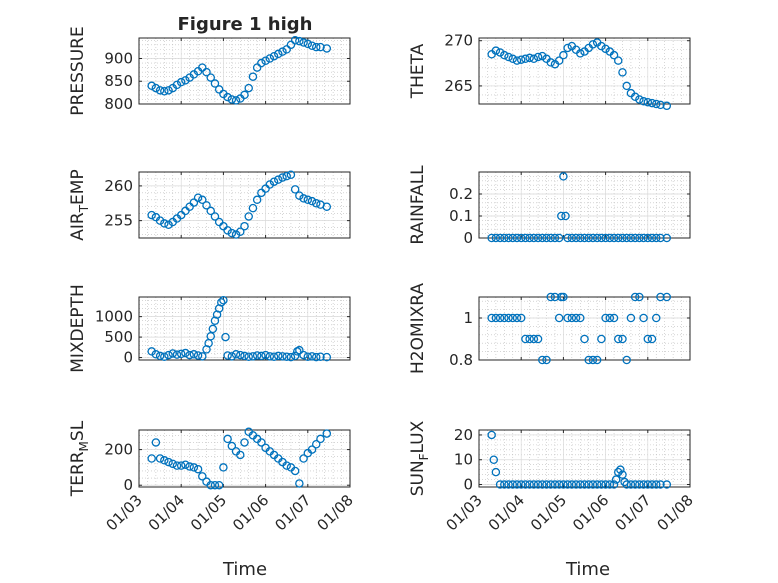 Image resolution: width=778 pixels, height=583 pixels. Describe the element at coordinates (418, 328) in the screenshot. I see `y-axis-label: H2OMIXRA` at that location.